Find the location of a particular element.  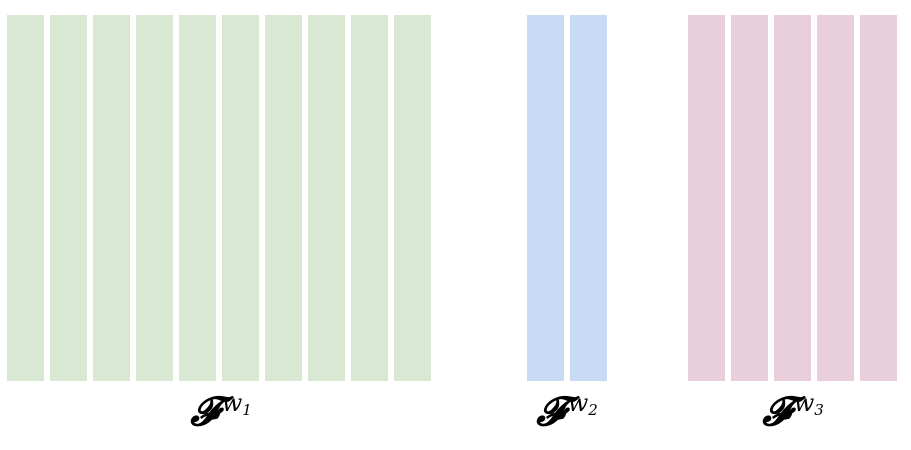

feature-label-w3: 𝓕w3 is located at coordinates (793, 412).